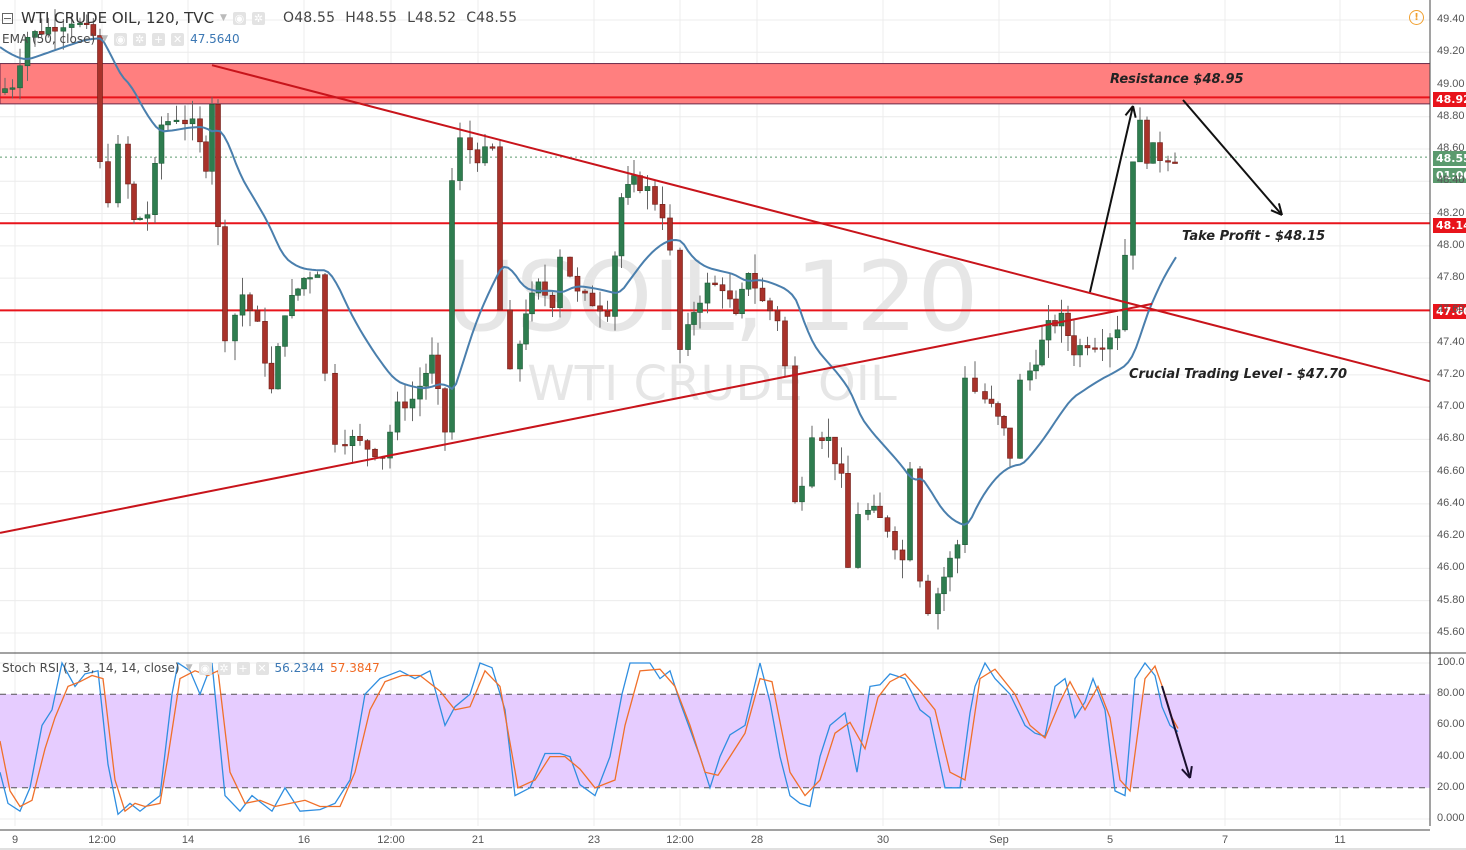  Describe the element at coordinates (1451, 818) in the screenshot. I see `stoch-tick-label: 0.000` at that location.